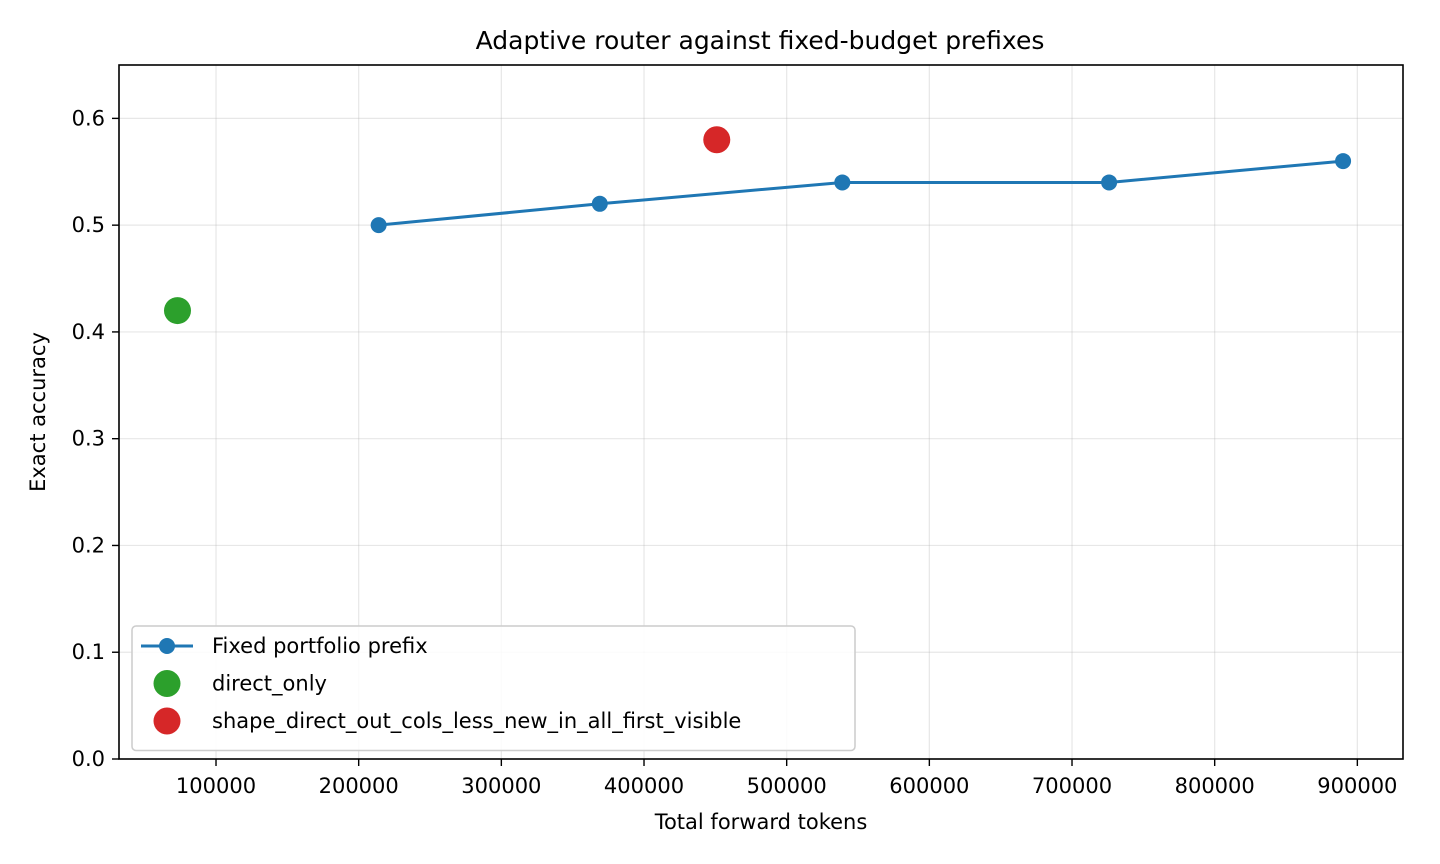 Image resolution: width=1440 pixels, height=864 pixels. Describe the element at coordinates (359, 786) in the screenshot. I see `x-tick-label: 200000` at that location.